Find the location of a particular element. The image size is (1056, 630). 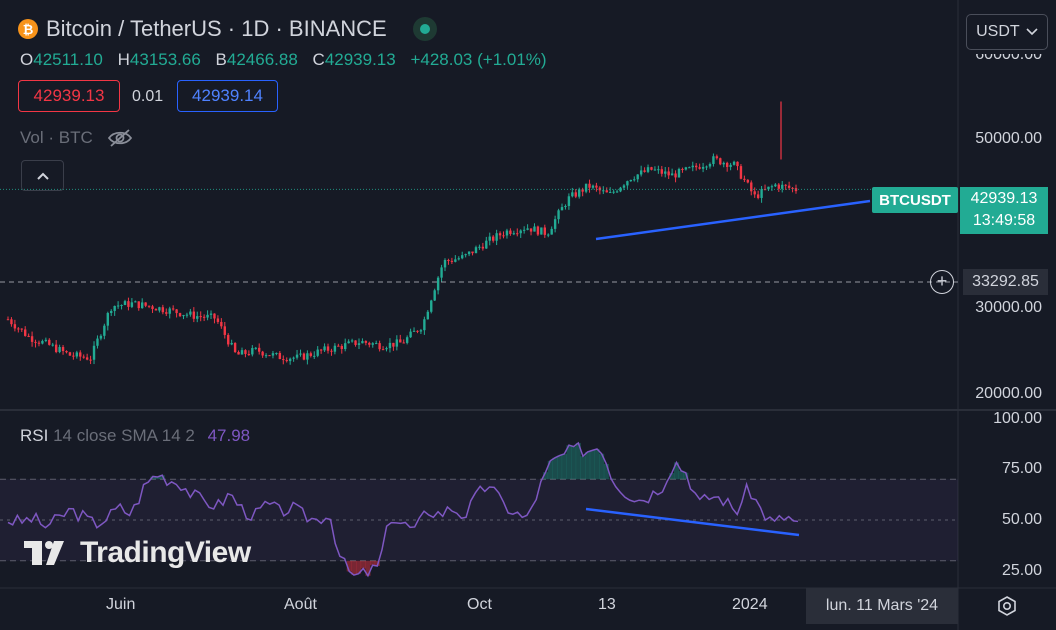

rsi-trendline is located at coordinates (692, 522).